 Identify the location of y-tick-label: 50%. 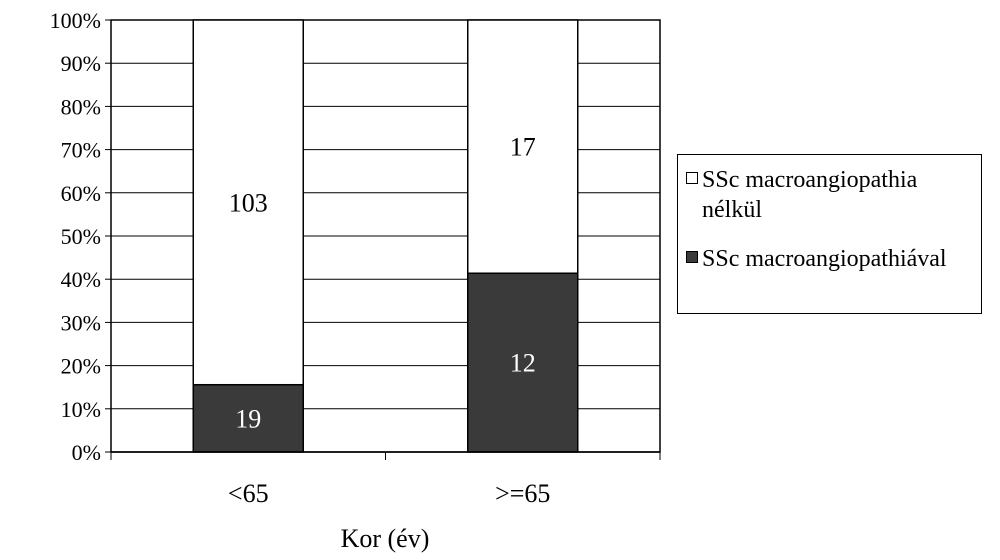
(81, 236).